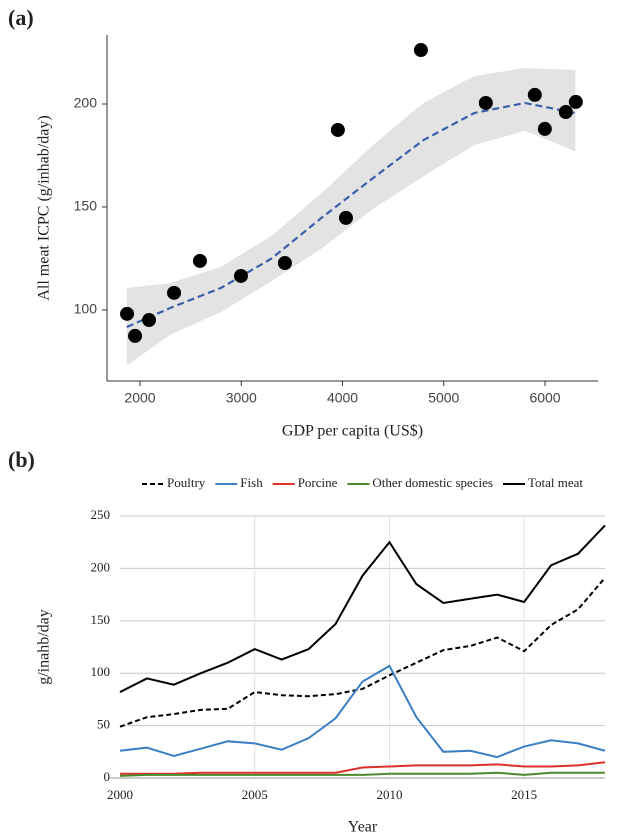 This screenshot has height=838, width=629. I want to click on y-tick-label: 250, so click(101, 514).